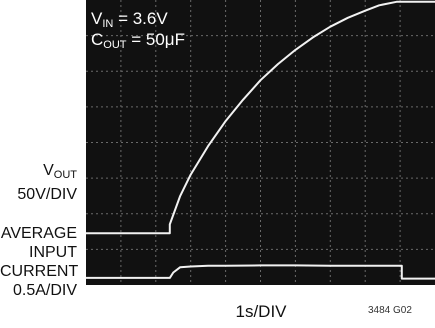 This screenshot has width=435, height=328. I want to click on current-label-line-1: AVERAGE, so click(38, 233).